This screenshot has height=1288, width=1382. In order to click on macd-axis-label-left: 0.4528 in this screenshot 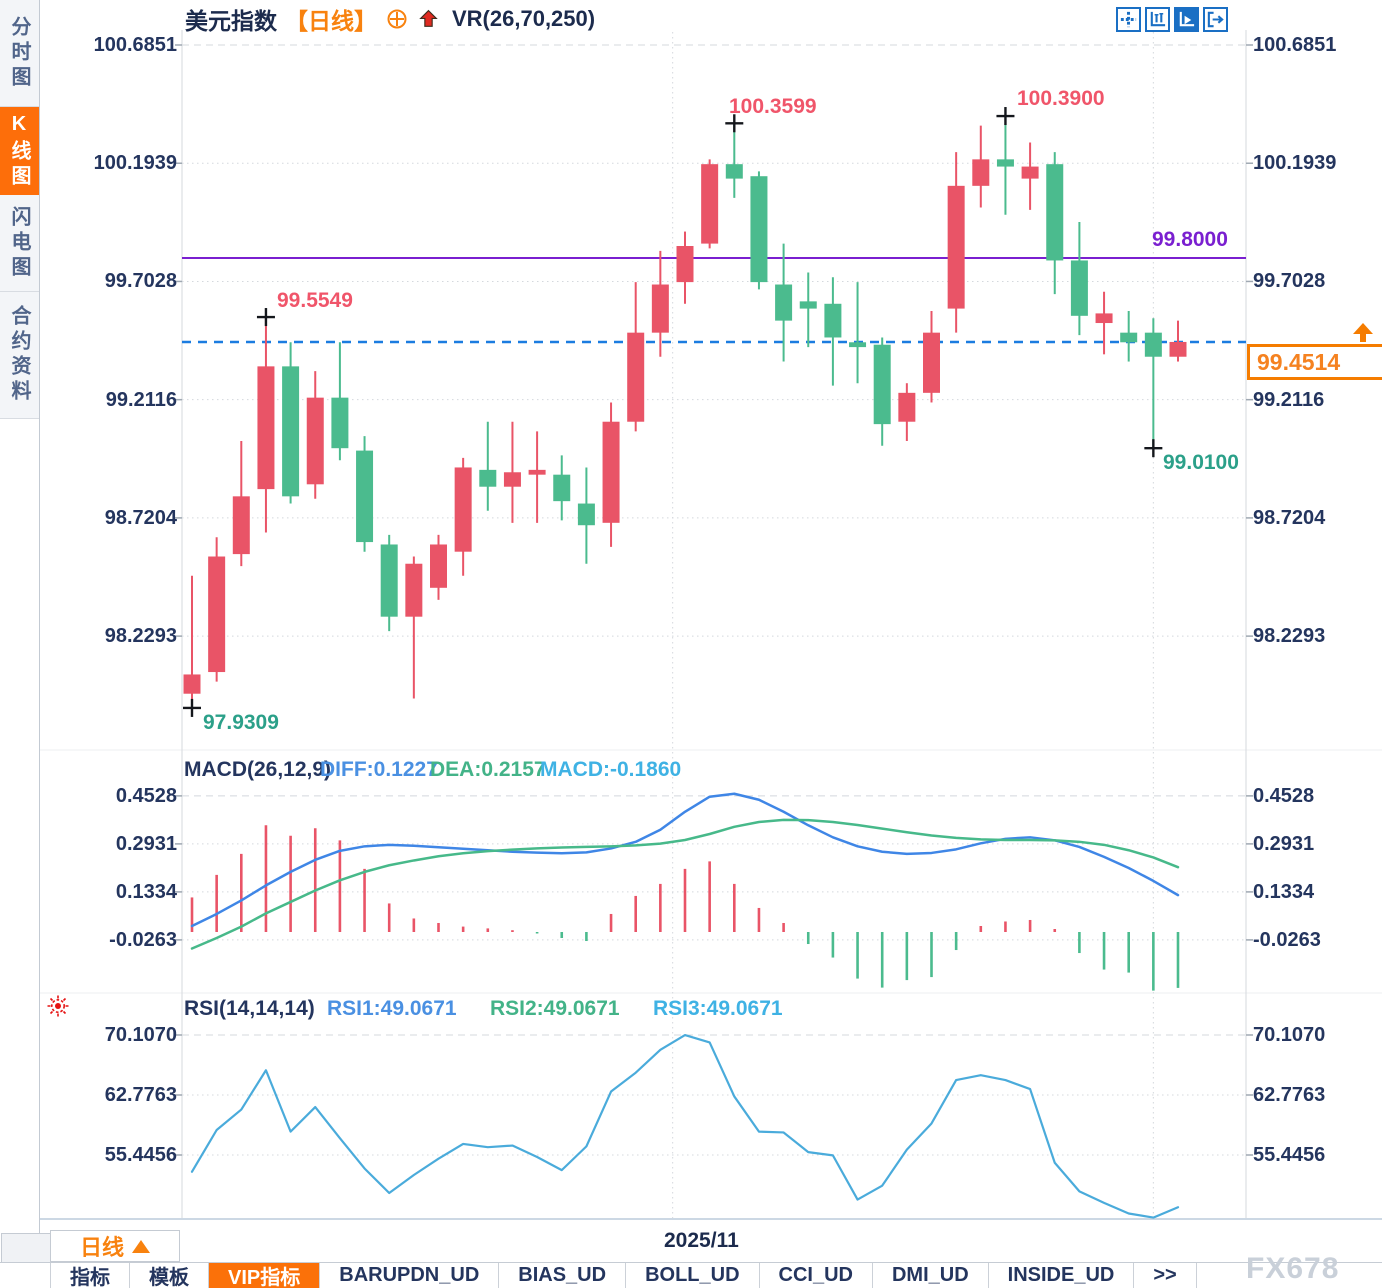, I will do `click(146, 796)`.